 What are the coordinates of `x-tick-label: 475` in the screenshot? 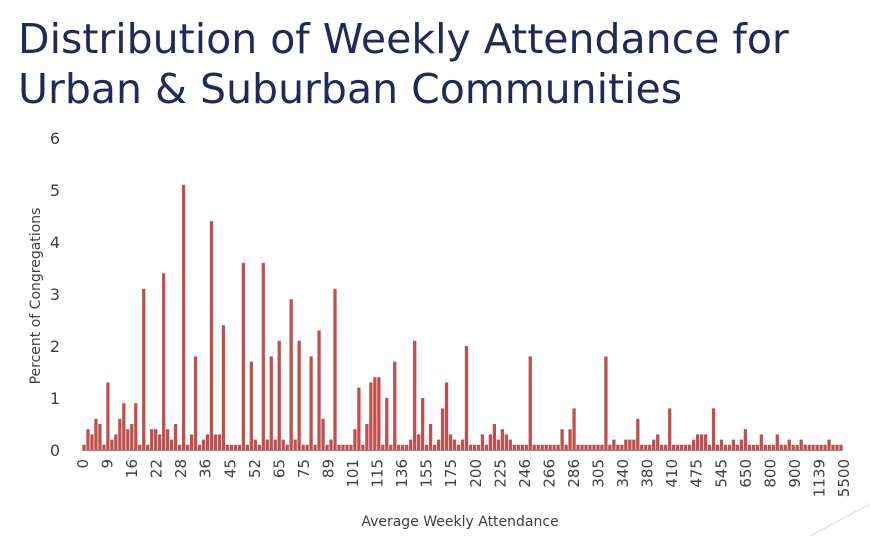 It's located at (697, 473).